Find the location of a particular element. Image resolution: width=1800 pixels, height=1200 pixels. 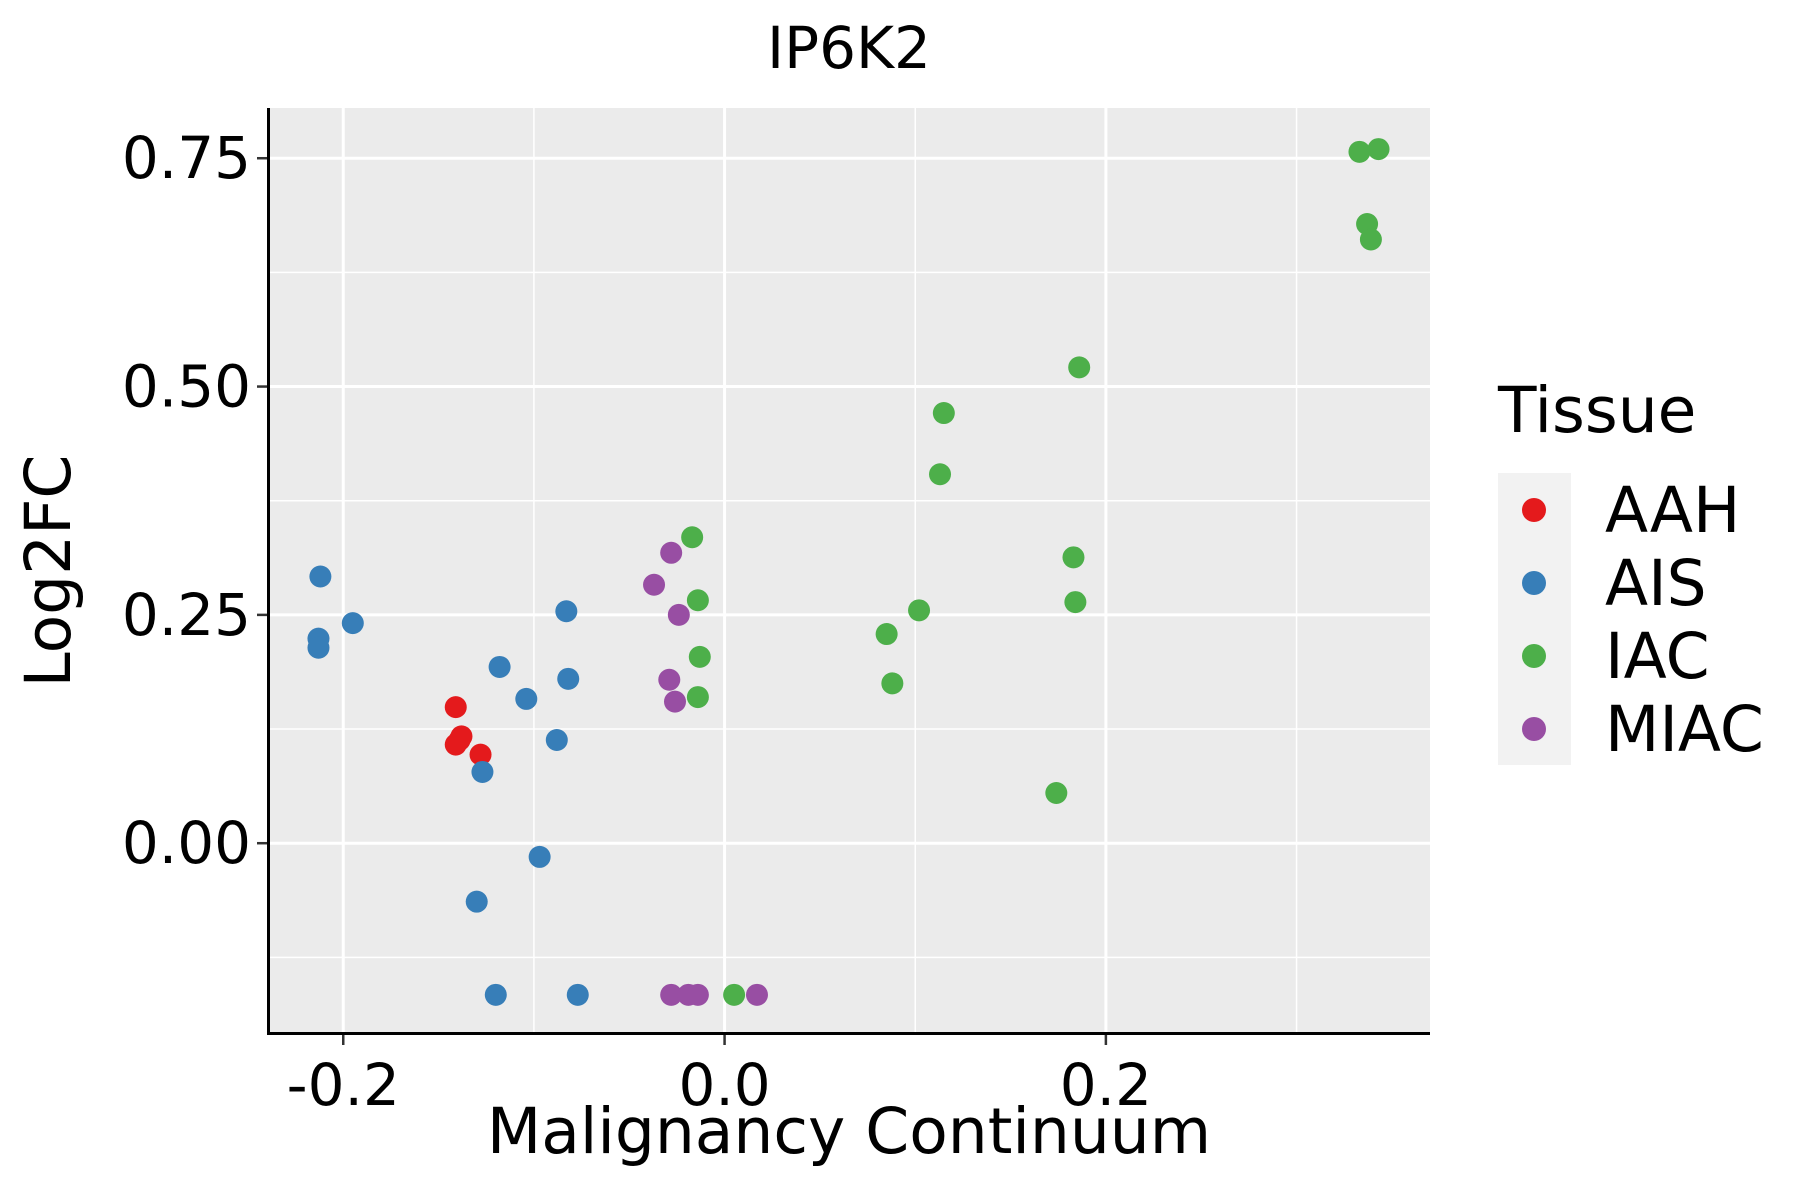

x-tick-label: 0.0 is located at coordinates (724, 1085).